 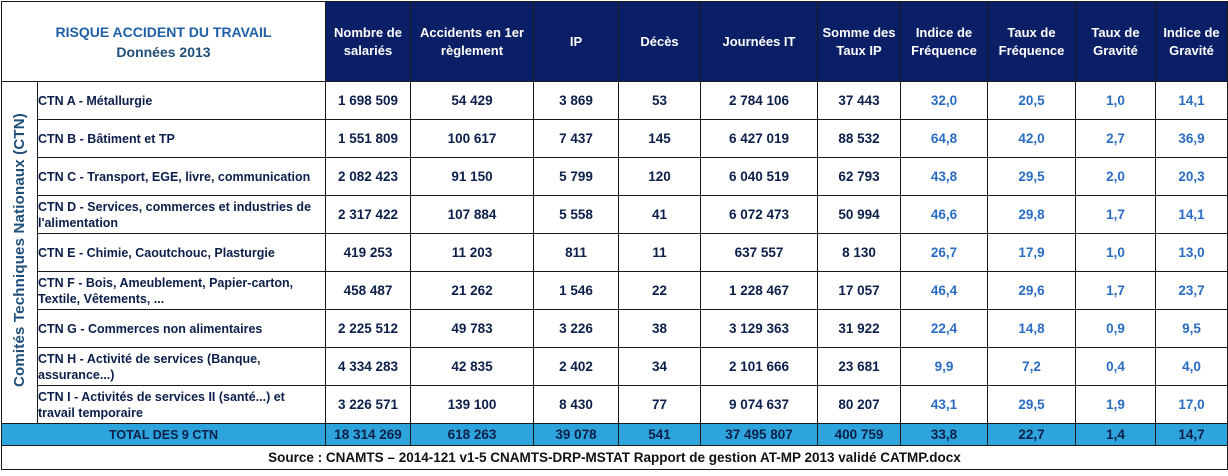 What do you see at coordinates (944, 214) in the screenshot?
I see `index-cell: 46,6` at bounding box center [944, 214].